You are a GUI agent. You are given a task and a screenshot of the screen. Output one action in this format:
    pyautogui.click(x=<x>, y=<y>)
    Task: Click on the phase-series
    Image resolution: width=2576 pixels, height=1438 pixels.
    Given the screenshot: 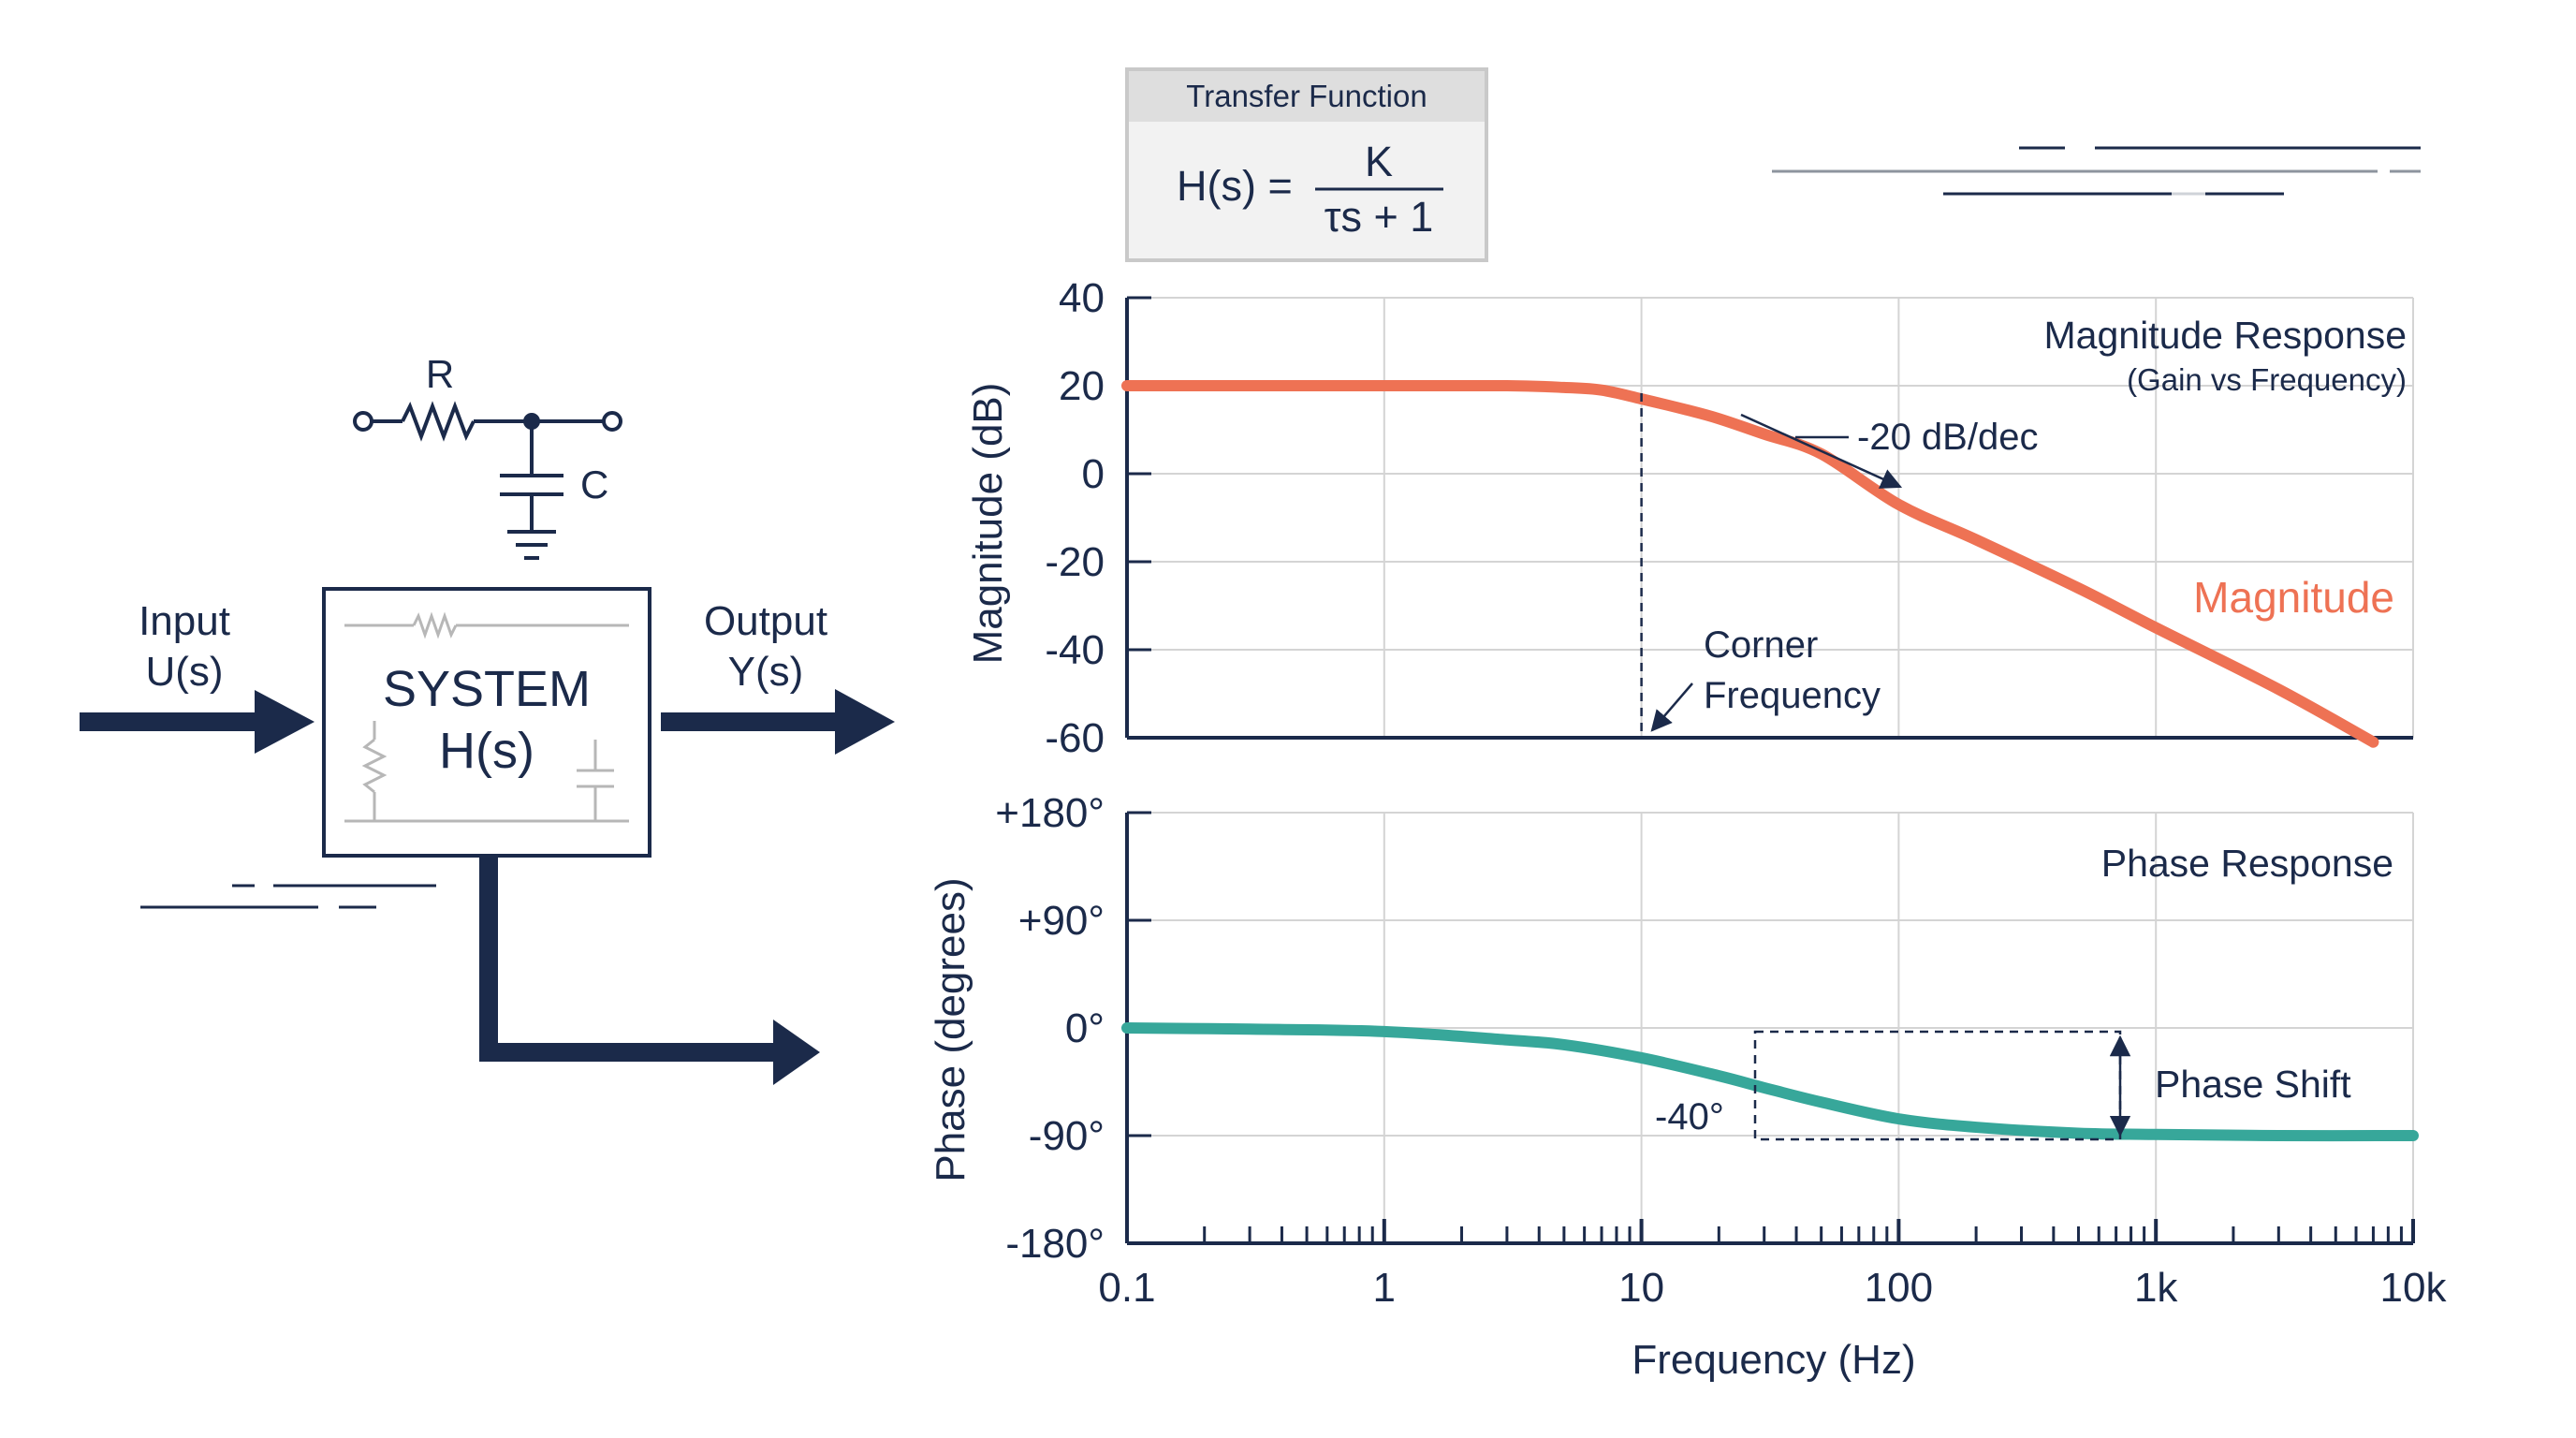 What is the action you would take?
    pyautogui.click(x=1770, y=1082)
    